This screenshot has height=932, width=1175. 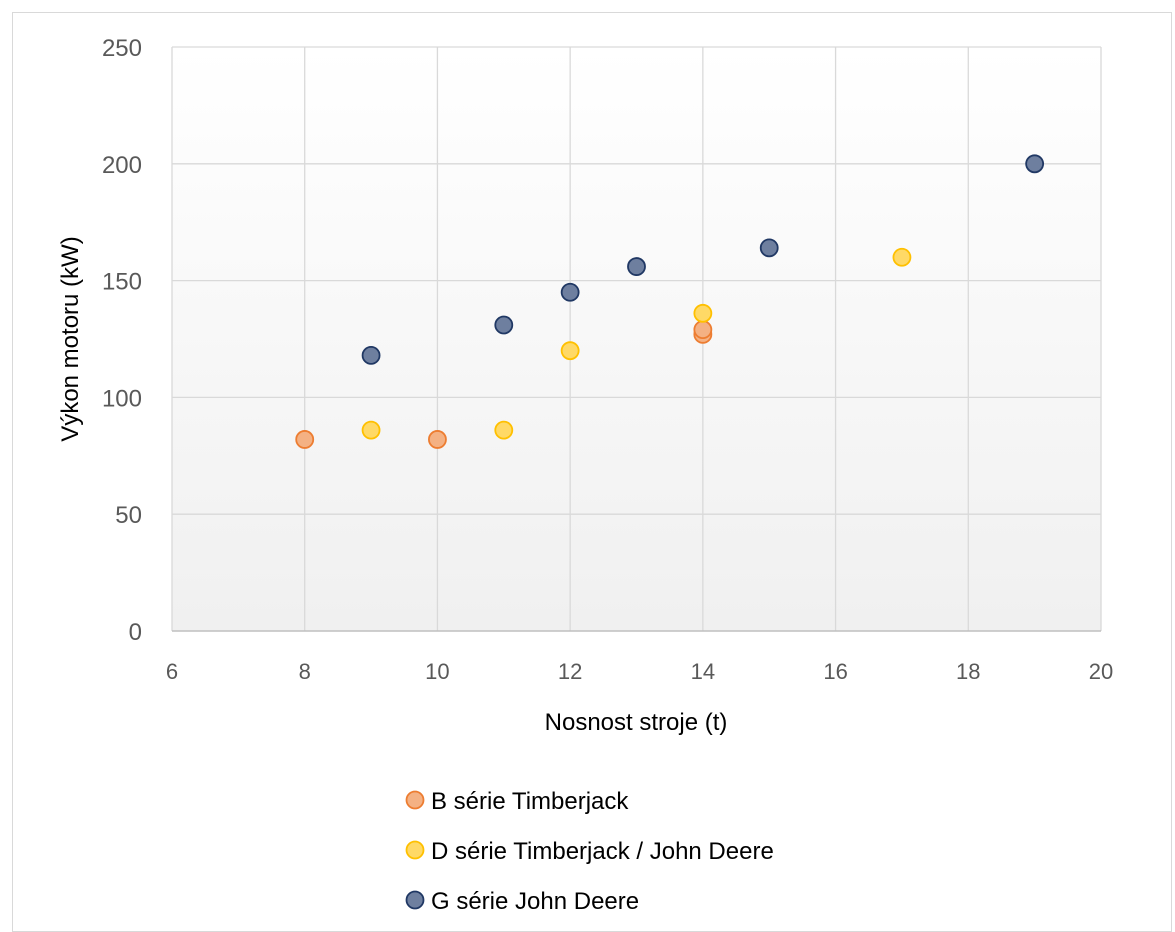 I want to click on legend-label: B série Timberjack, so click(x=530, y=801).